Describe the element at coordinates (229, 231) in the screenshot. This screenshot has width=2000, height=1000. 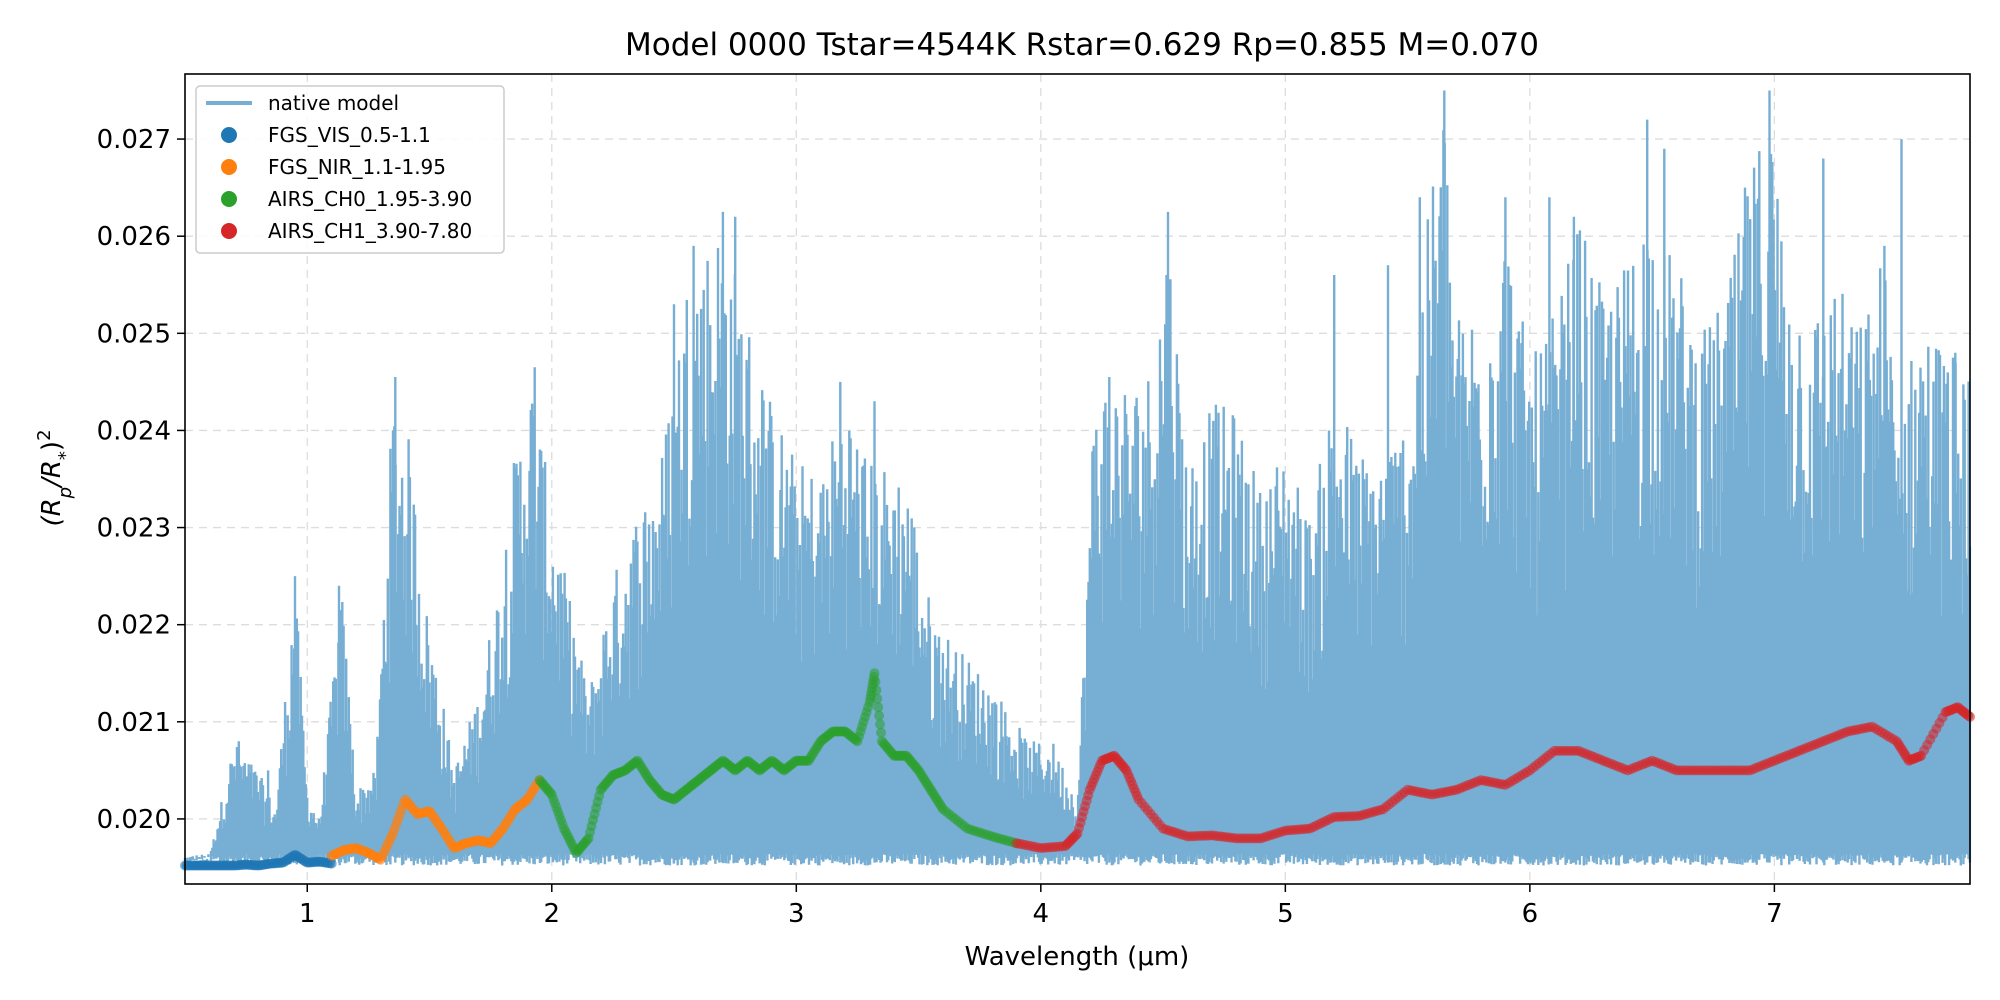
I see `legend-swatch-airs-ch1` at that location.